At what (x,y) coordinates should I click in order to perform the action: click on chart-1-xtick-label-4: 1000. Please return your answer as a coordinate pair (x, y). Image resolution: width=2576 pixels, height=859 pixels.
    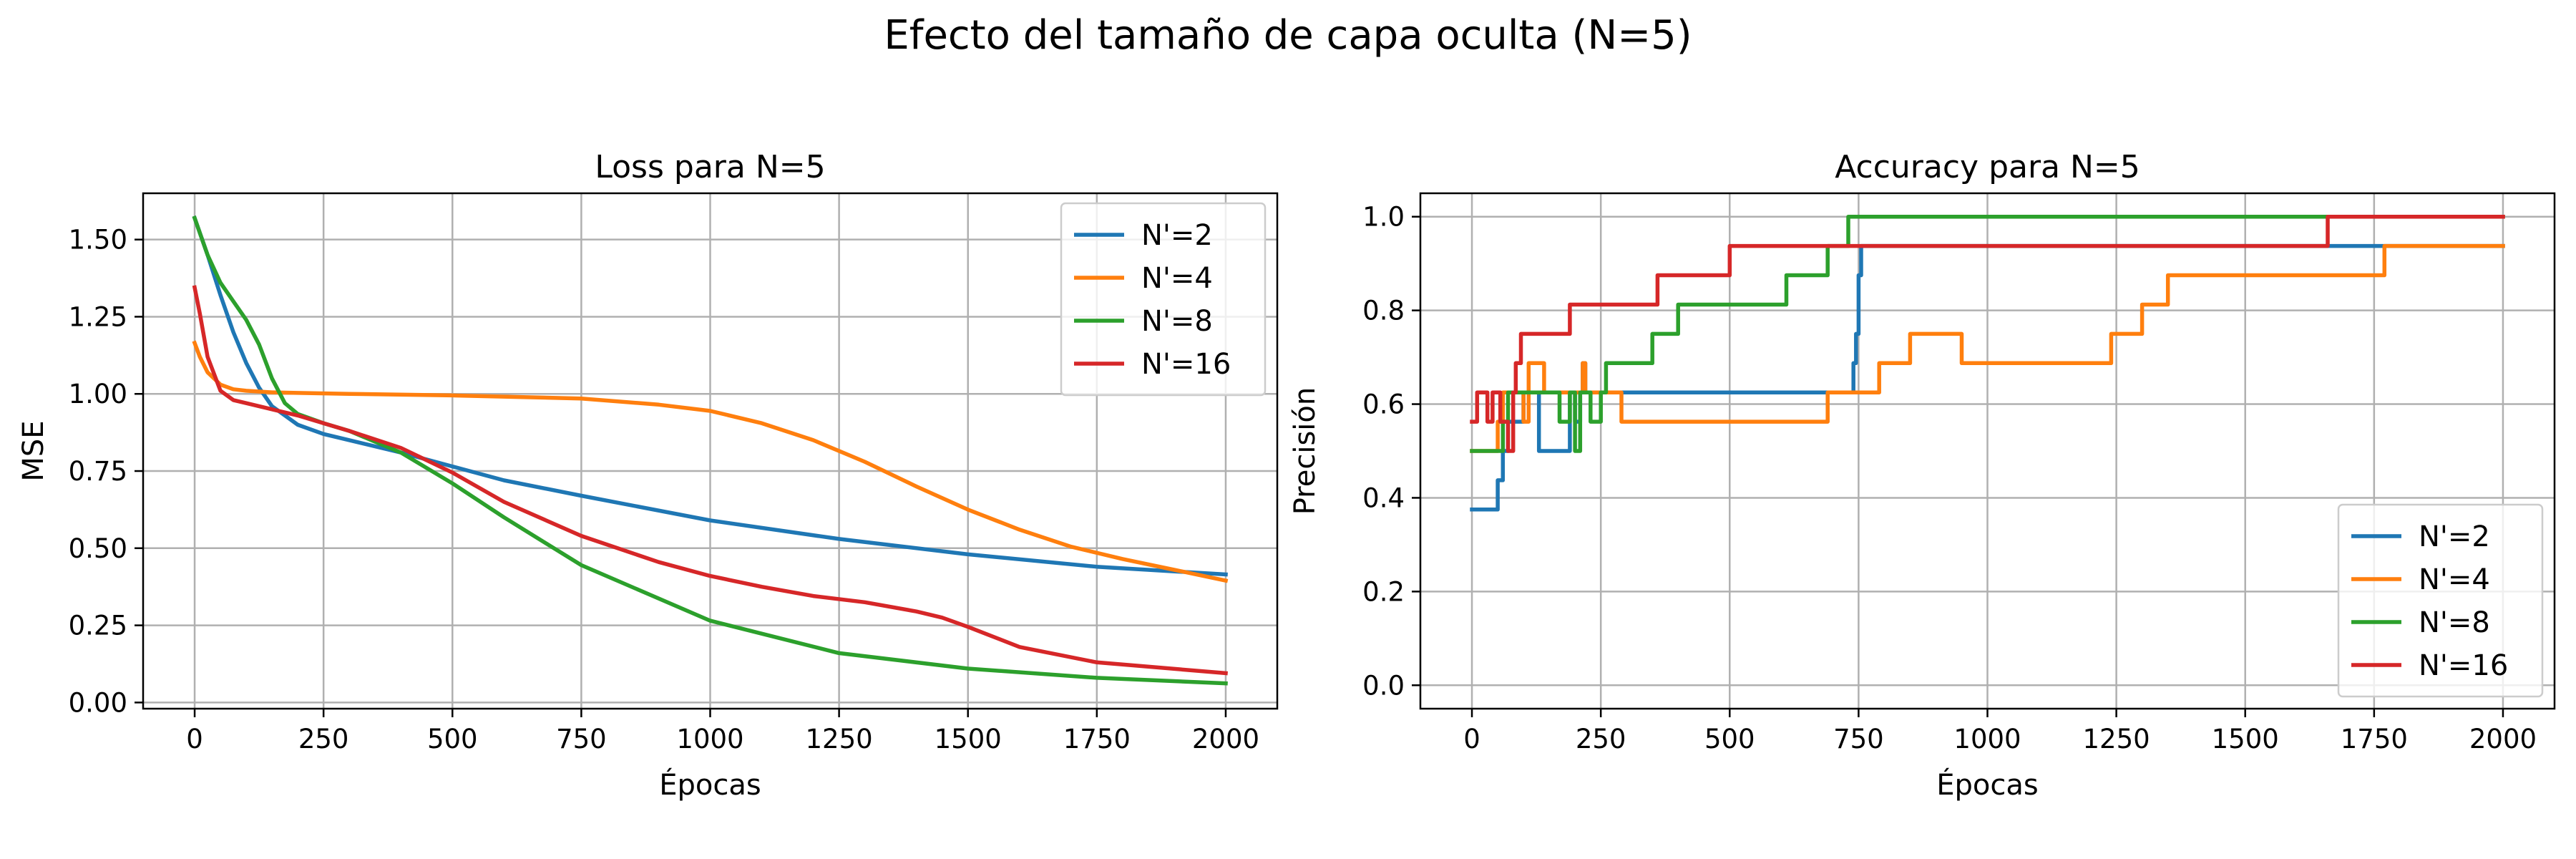
    Looking at the image, I should click on (1987, 739).